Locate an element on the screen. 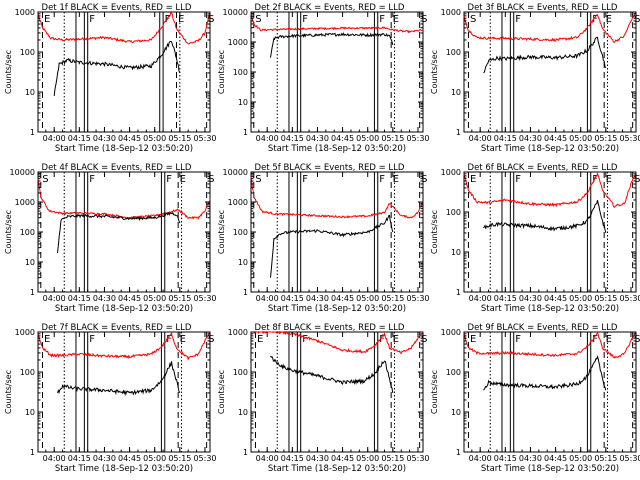 The image size is (640, 480). panel-title: Det 9f BLACK = Events, RED = LLD is located at coordinates (543, 328).